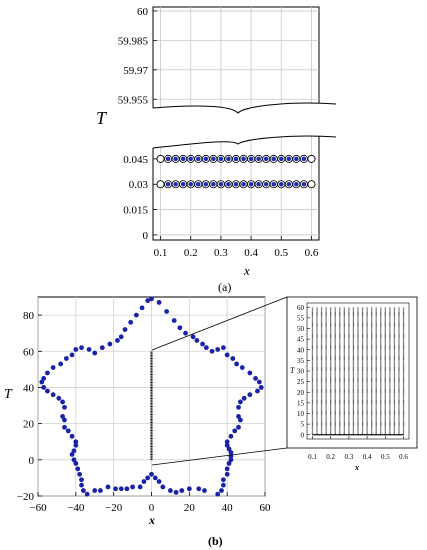 This screenshot has width=427, height=550. Describe the element at coordinates (301, 318) in the screenshot. I see `y-tick-label: 55` at that location.